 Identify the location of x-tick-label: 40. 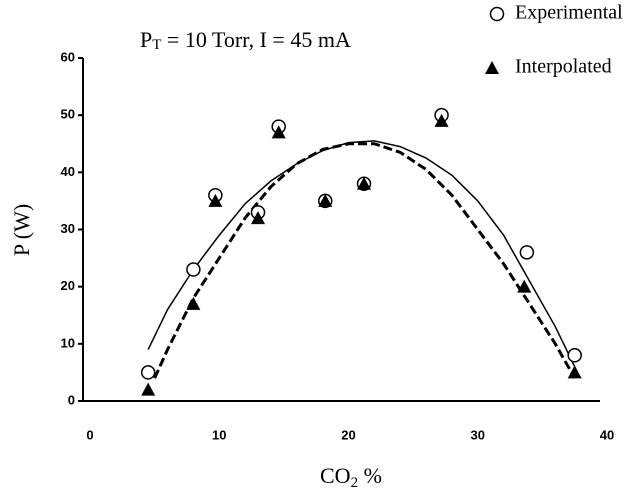
(607, 434).